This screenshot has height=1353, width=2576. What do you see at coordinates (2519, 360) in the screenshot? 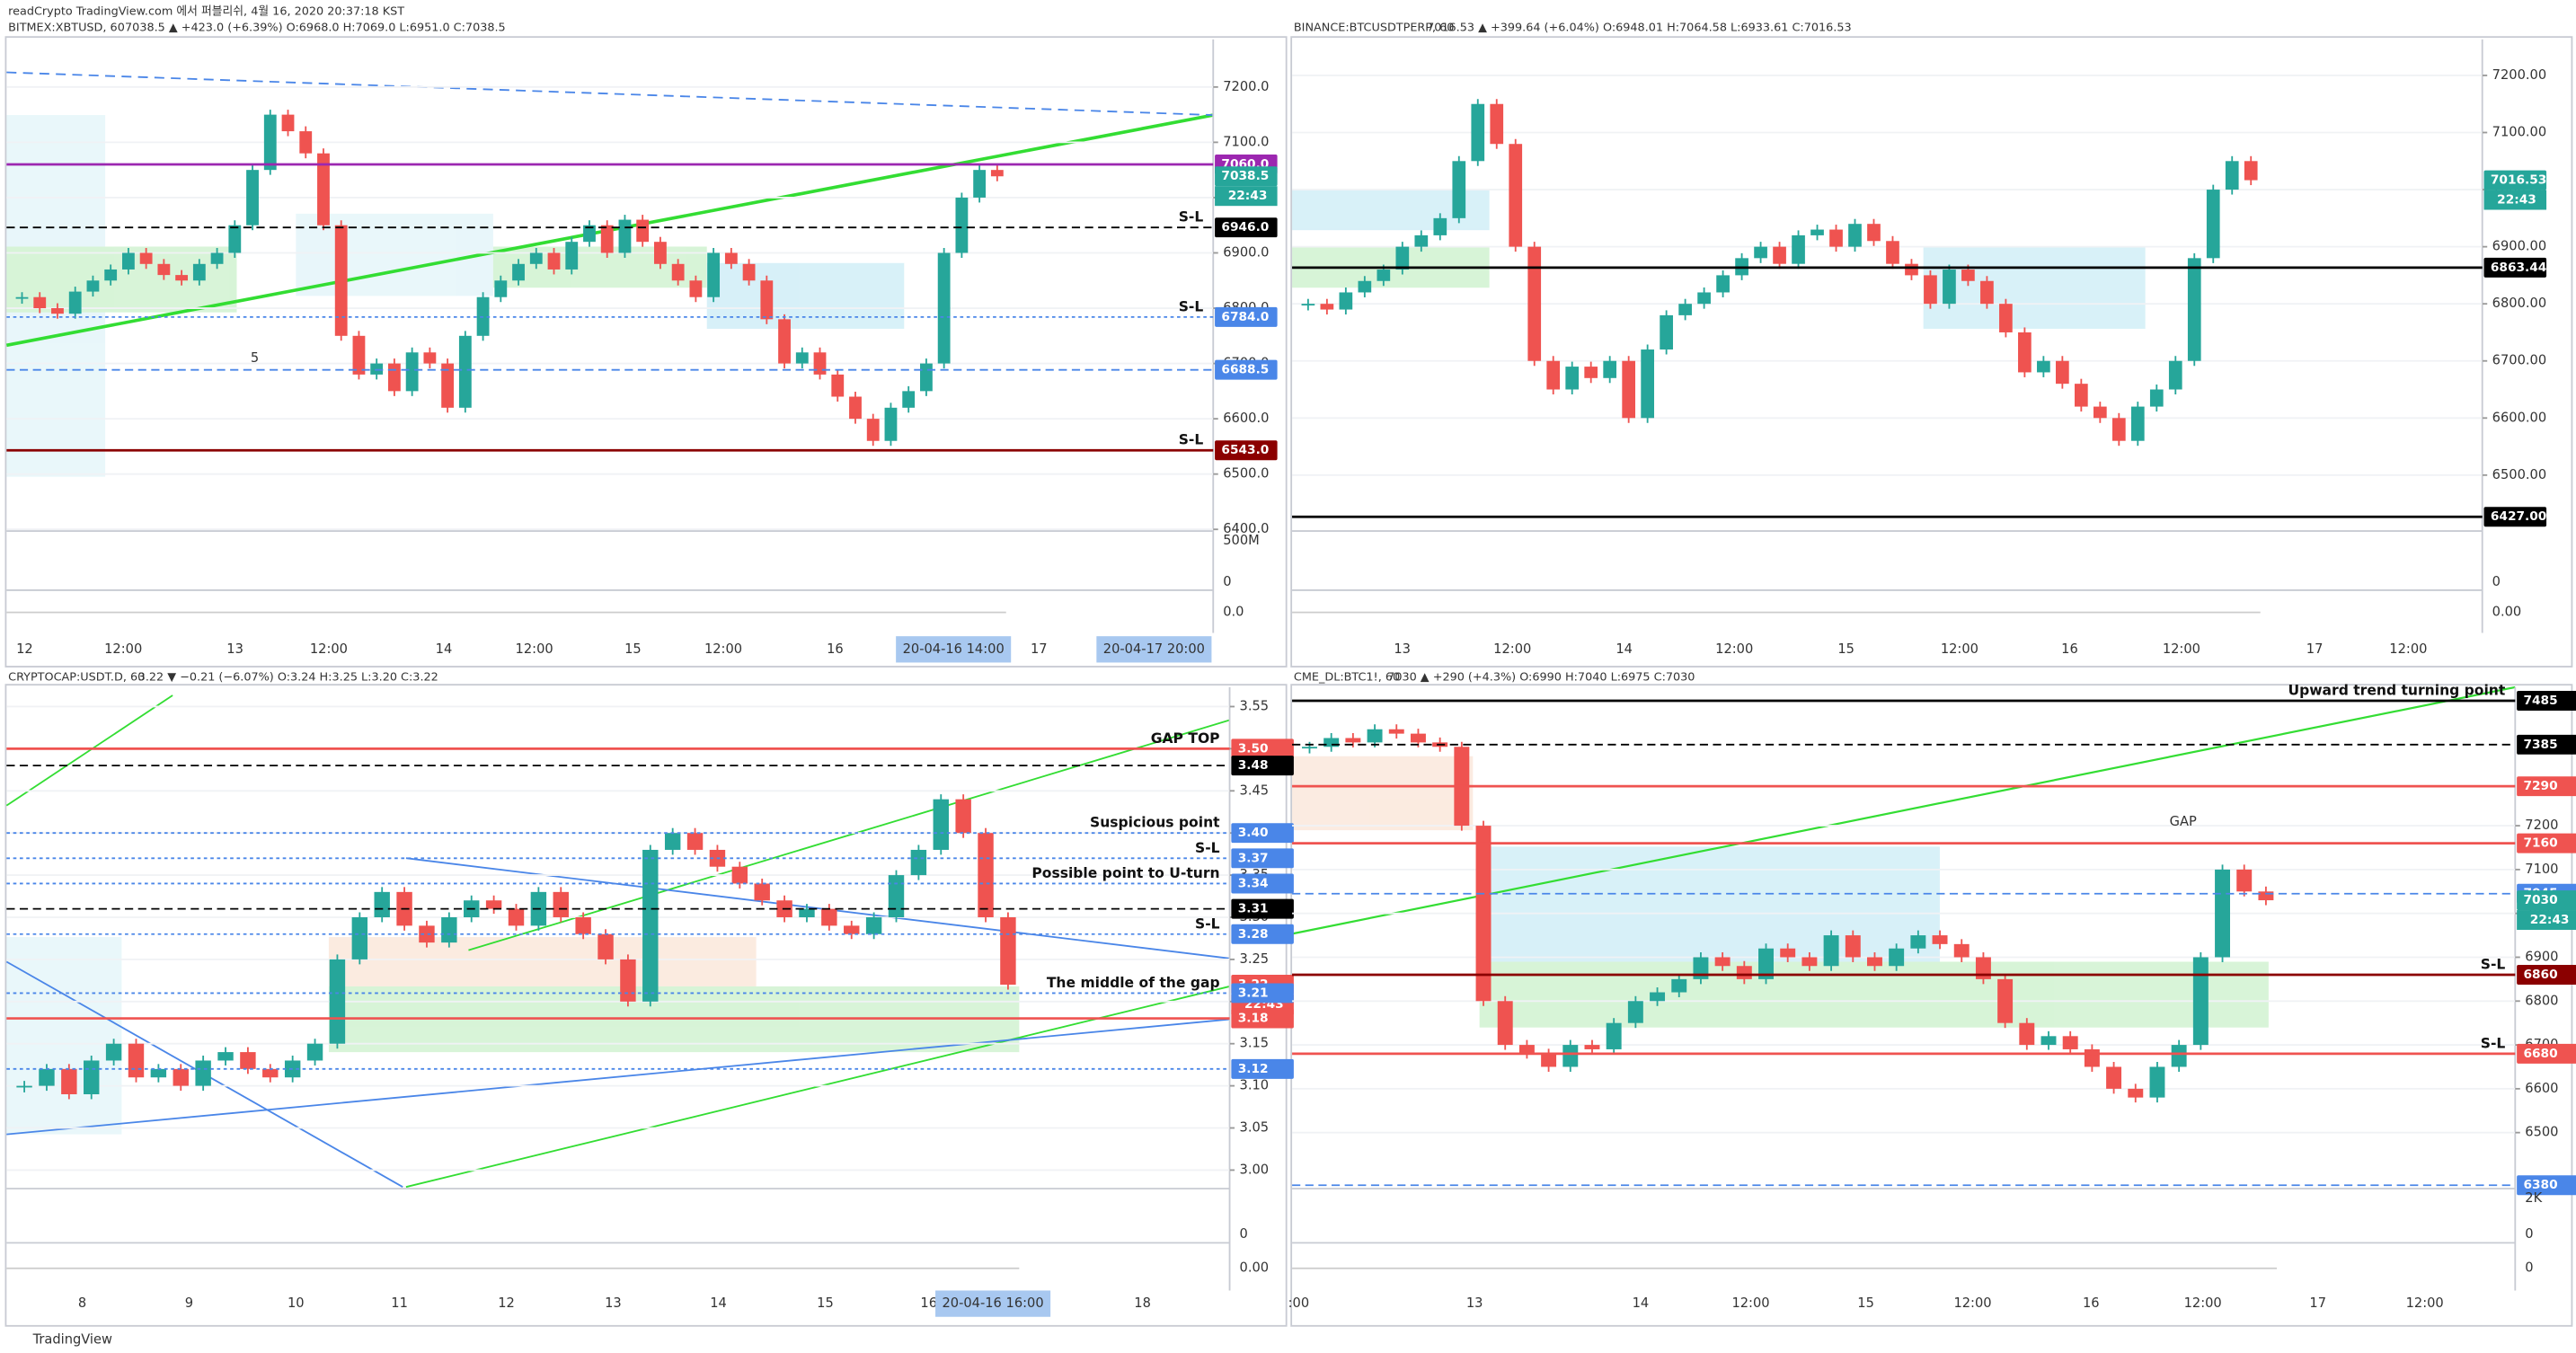
I see `y-tick-label: 6700.00` at bounding box center [2519, 360].